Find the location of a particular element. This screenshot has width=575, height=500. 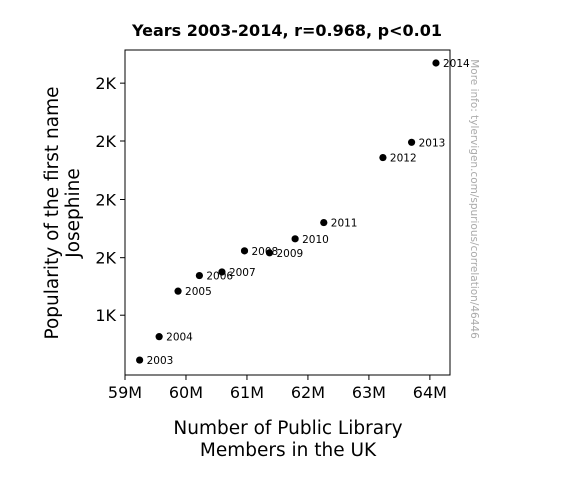

chart-title: Years 2003-2014, r=0.968, p<0.01 is located at coordinates (286, 30).